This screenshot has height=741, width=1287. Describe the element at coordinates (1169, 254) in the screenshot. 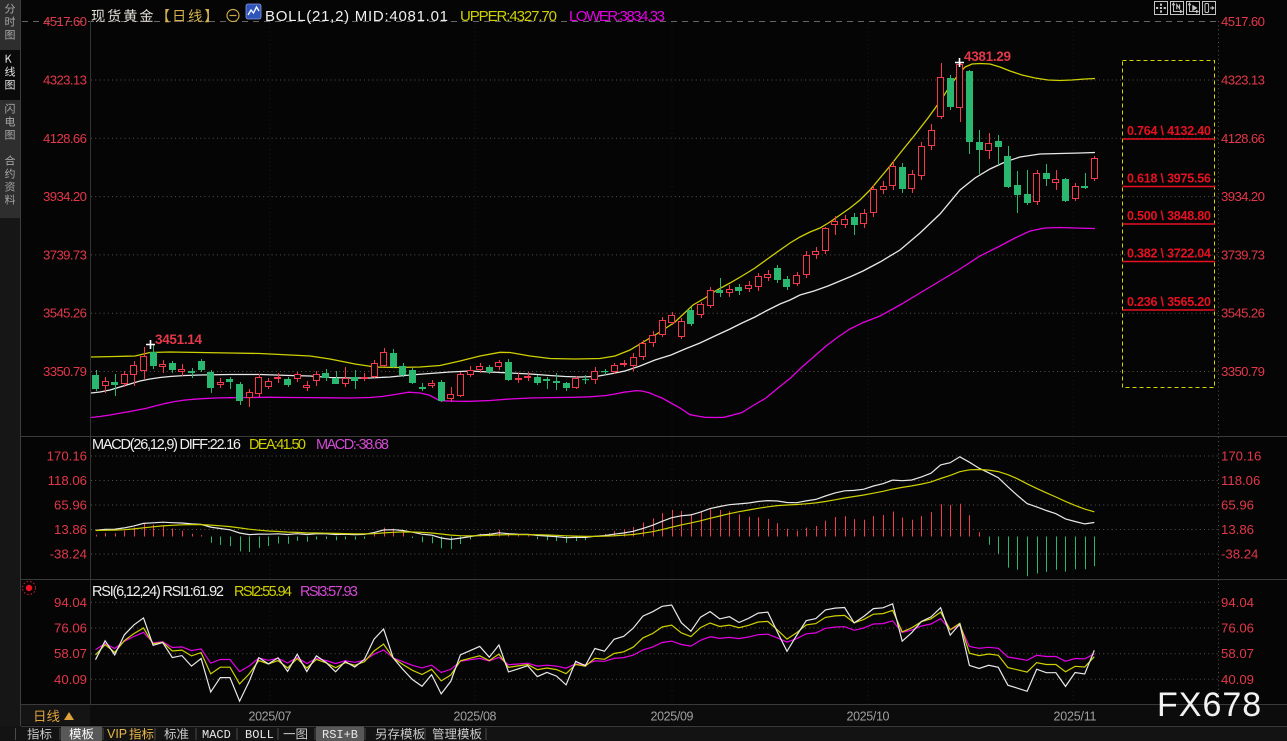

I see `svg-text: 0.382 \ 3722.04` at that location.